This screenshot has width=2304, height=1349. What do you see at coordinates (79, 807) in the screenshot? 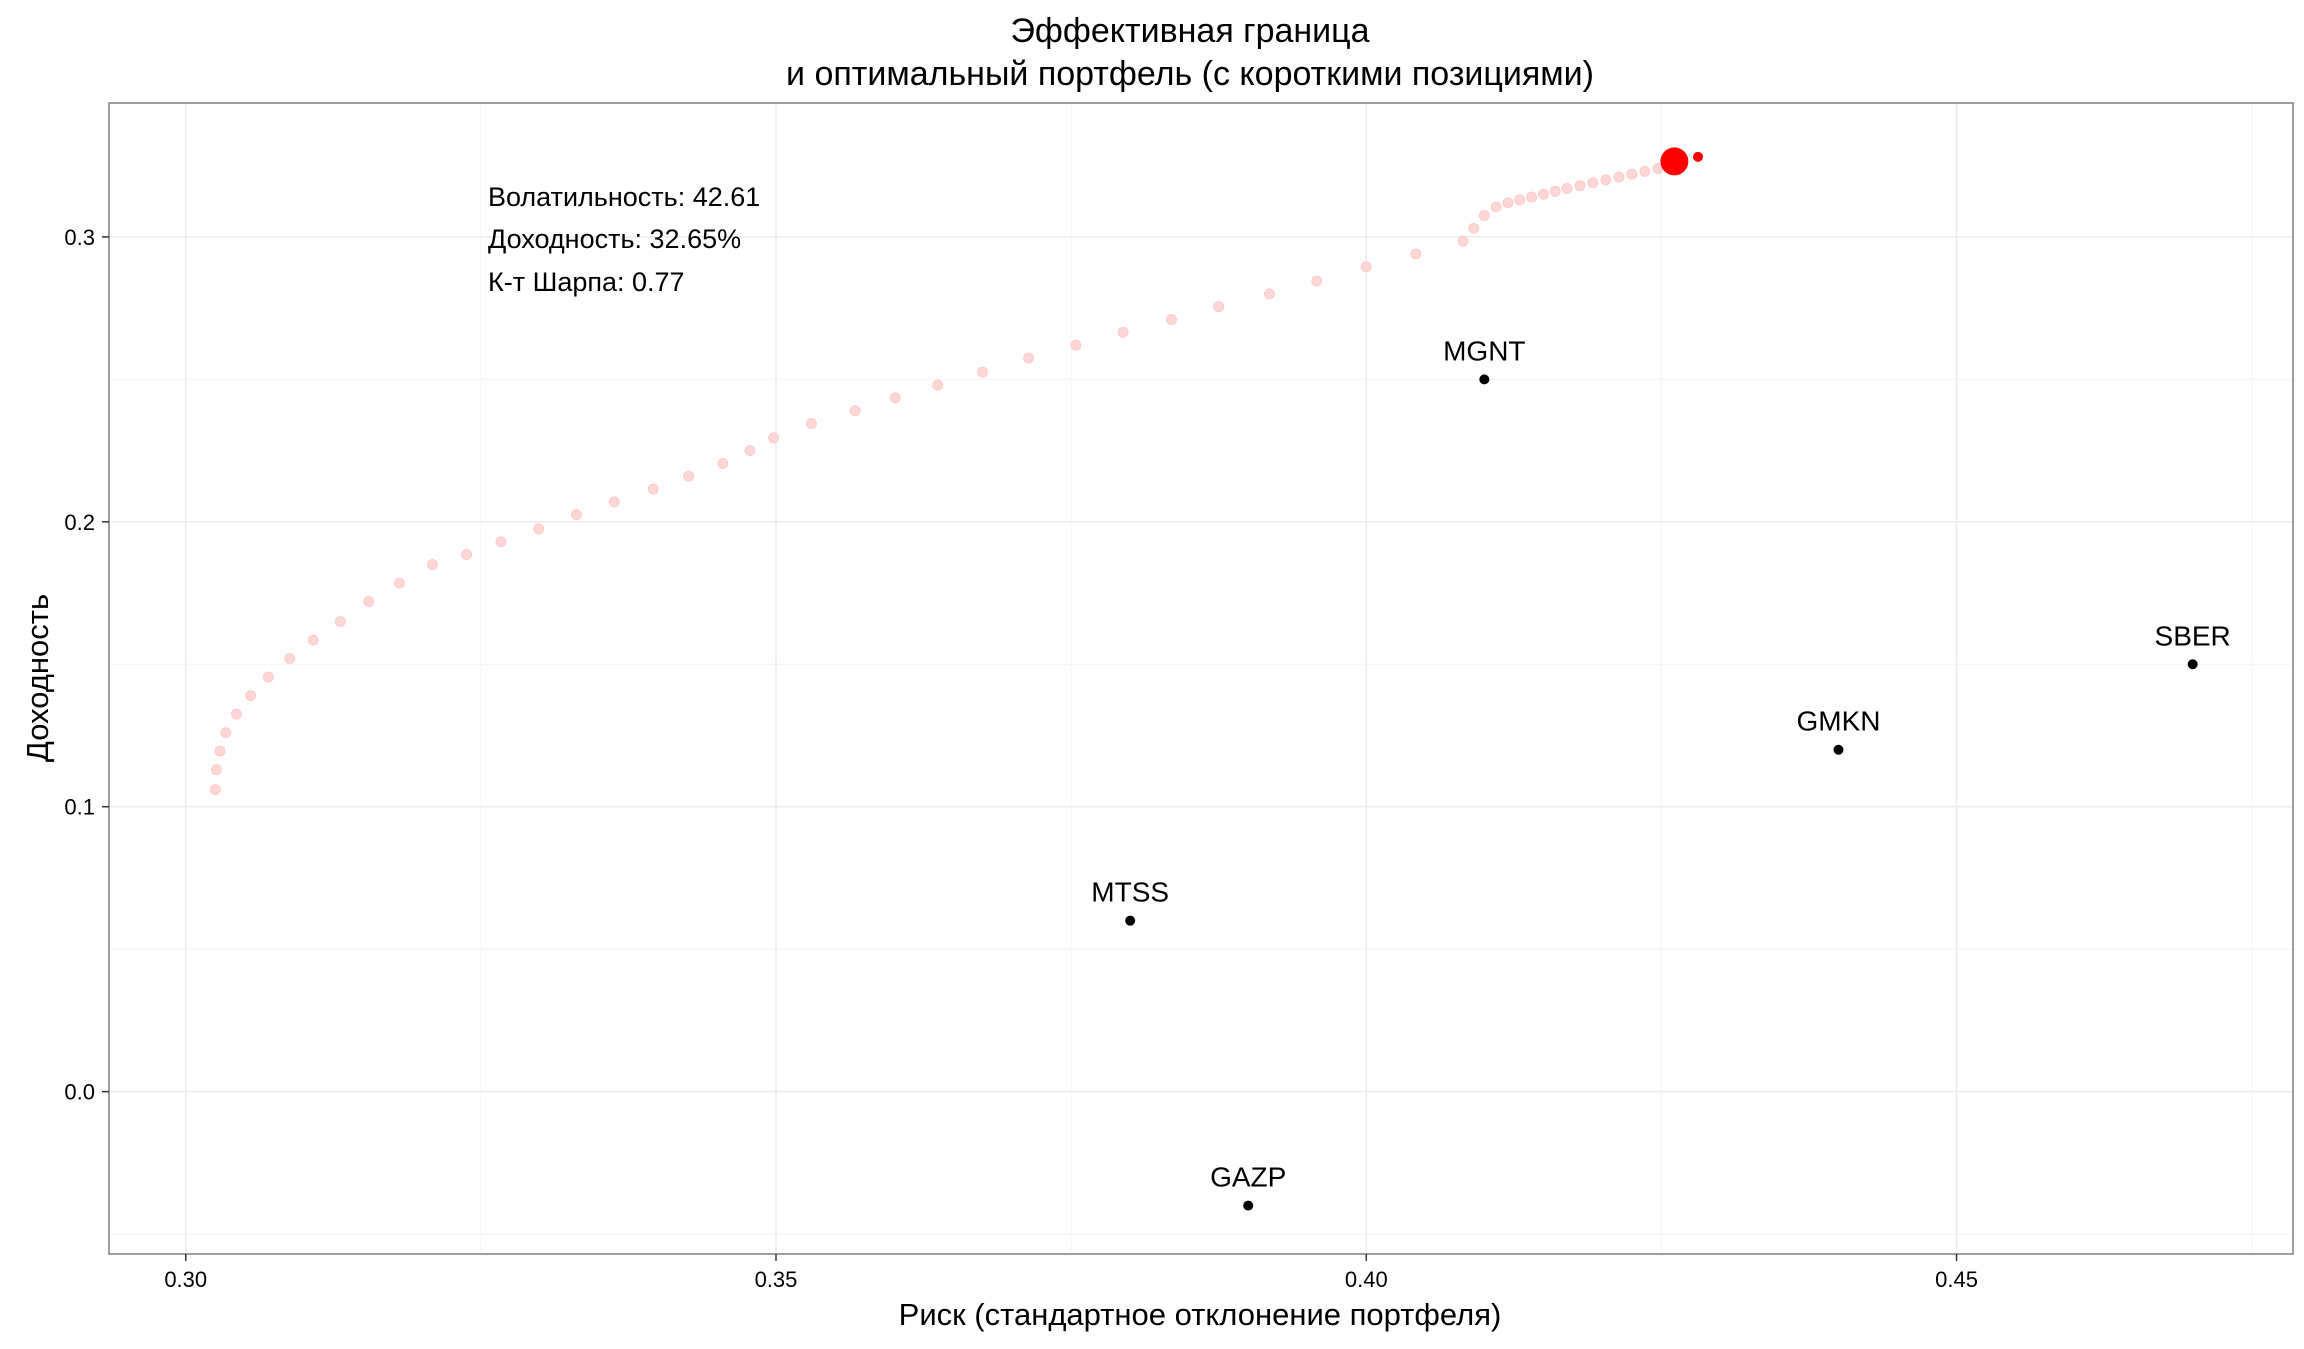
I see `y-tick-label: 0.1` at bounding box center [79, 807].